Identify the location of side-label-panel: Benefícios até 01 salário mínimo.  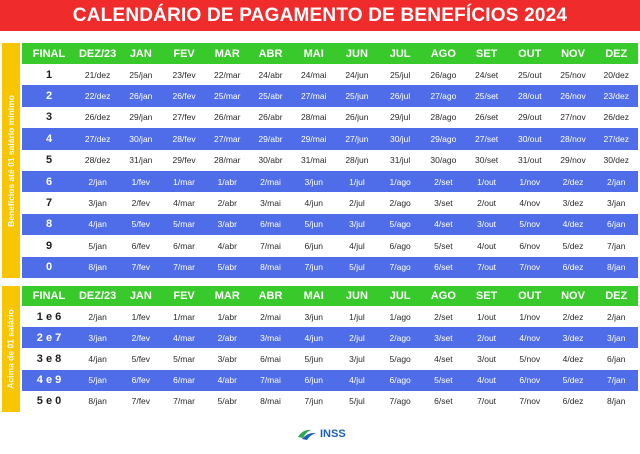
(11, 160).